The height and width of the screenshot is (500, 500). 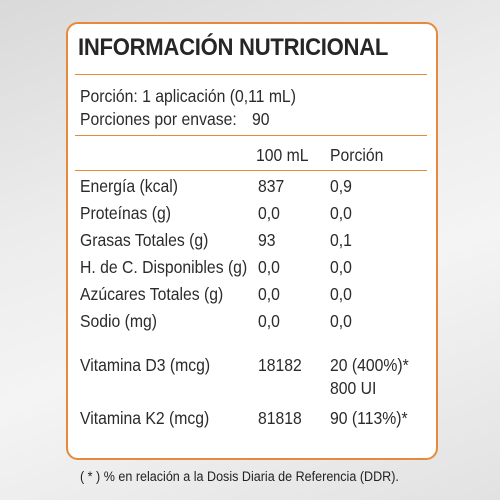 I want to click on nutrient-name: H. de C. Disponibles (g), so click(x=164, y=267).